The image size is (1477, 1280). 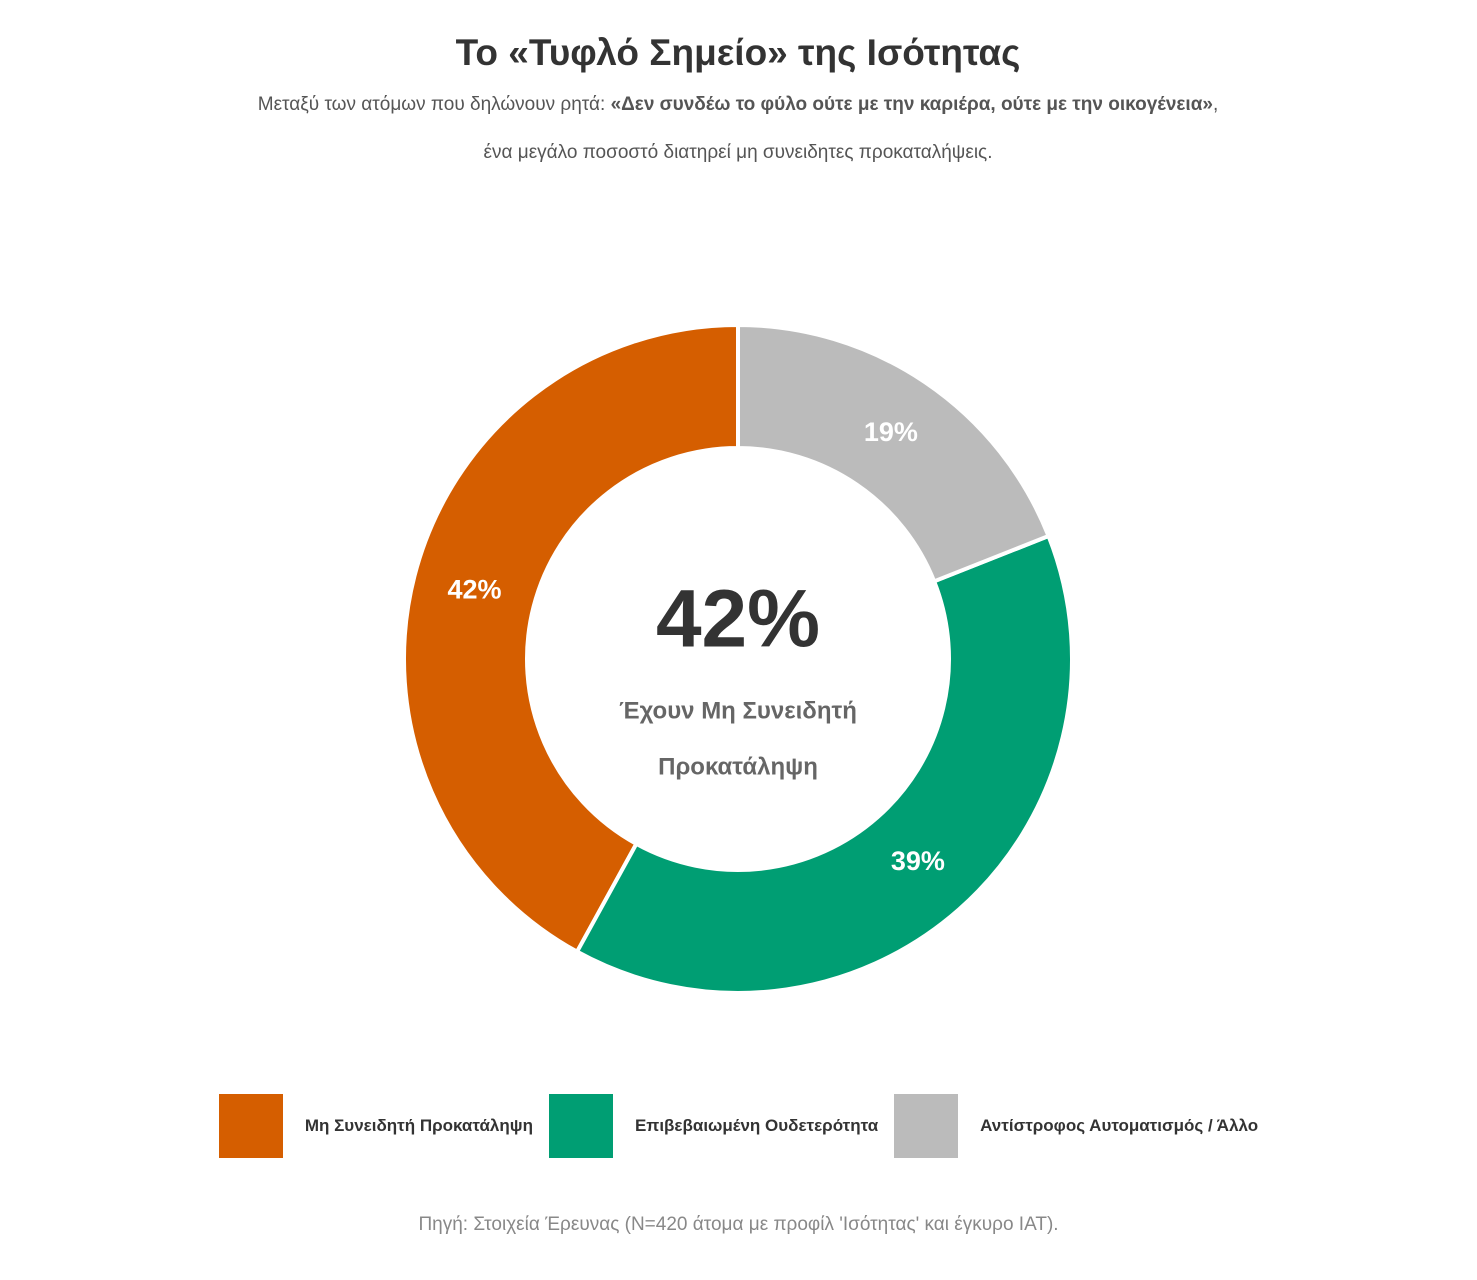 I want to click on legend-label: Επιβεβαιωμένη Ουδετερότητα, so click(x=756, y=1125).